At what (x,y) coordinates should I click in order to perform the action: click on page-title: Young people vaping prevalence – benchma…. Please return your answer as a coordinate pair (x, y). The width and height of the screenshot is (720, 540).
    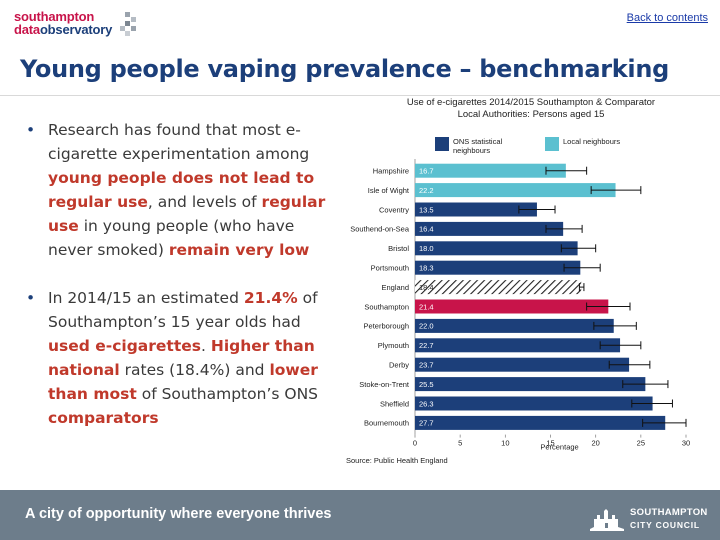
    Looking at the image, I should click on (345, 69).